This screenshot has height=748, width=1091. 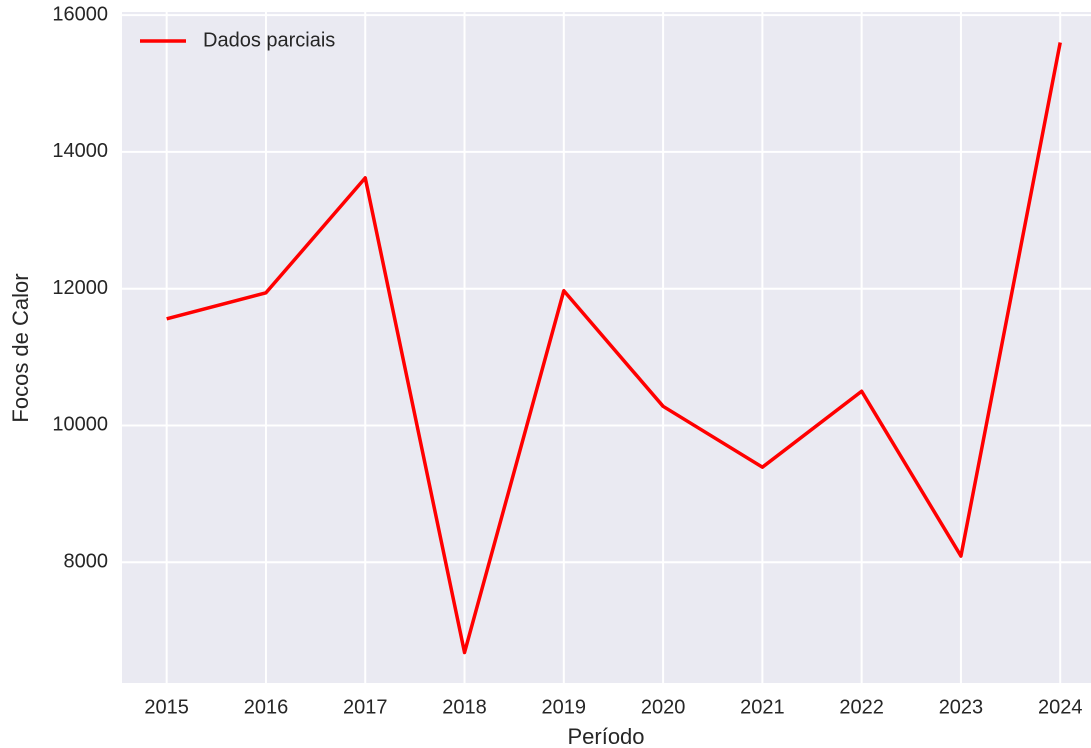 I want to click on x-tick-label: 2022, so click(x=861, y=707).